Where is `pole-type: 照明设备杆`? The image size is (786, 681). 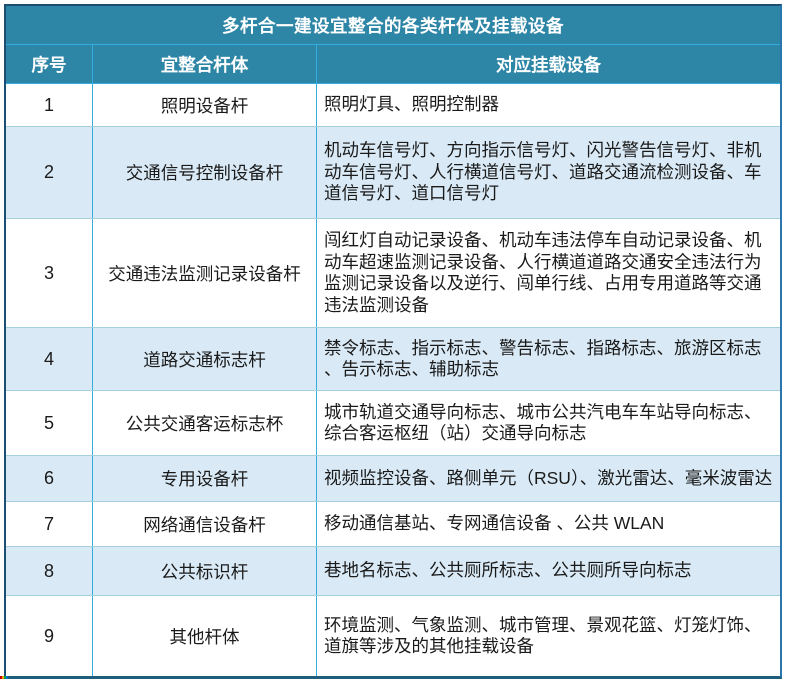 pole-type: 照明设备杆 is located at coordinates (204, 105).